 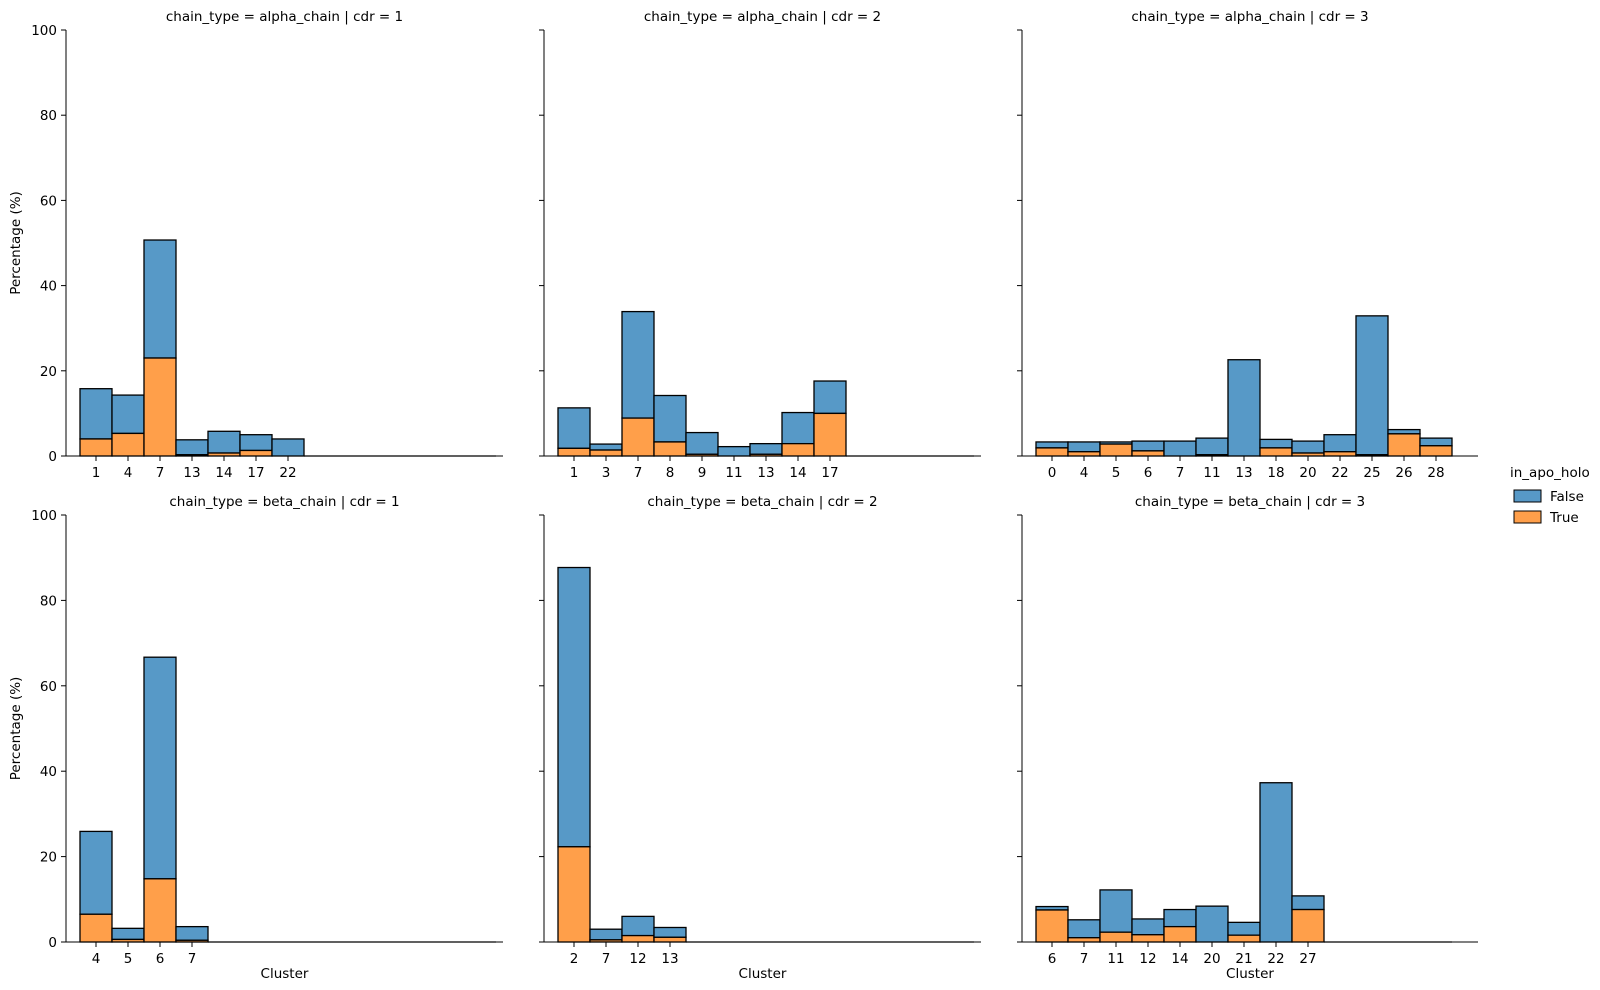 I want to click on y-tick-label: 60, so click(x=48, y=687).